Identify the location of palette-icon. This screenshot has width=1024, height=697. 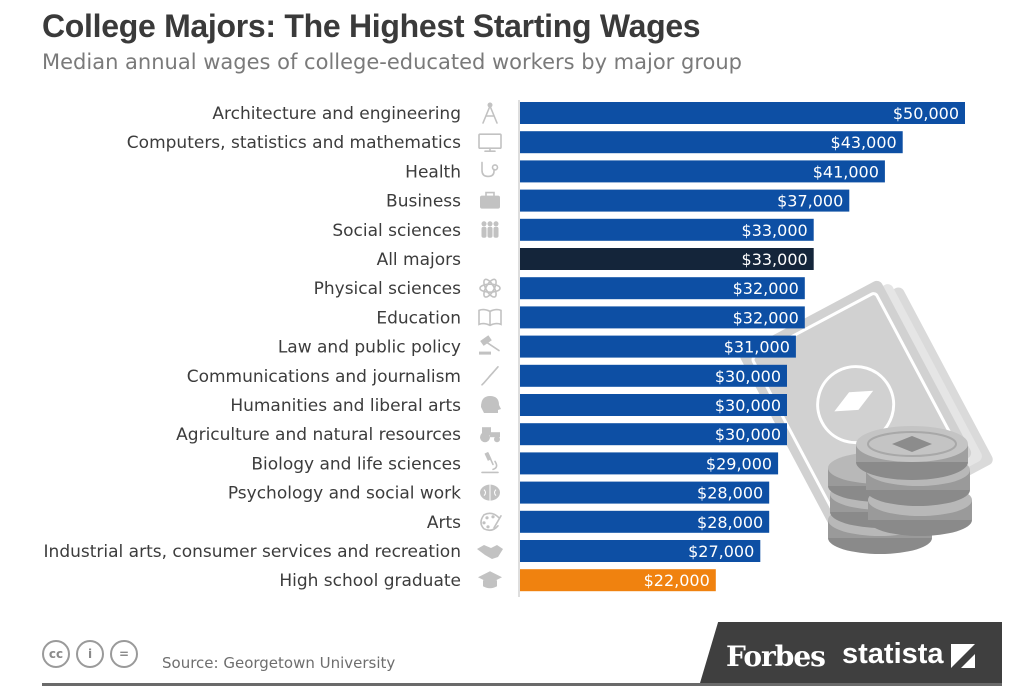
(491, 522).